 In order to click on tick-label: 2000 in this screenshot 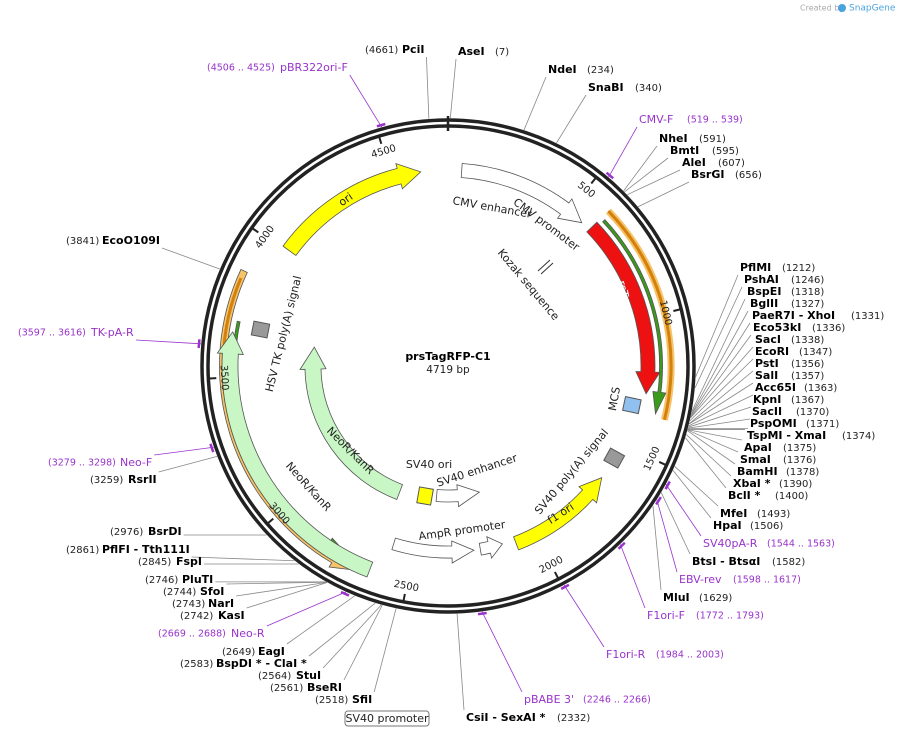, I will do `click(552, 565)`.